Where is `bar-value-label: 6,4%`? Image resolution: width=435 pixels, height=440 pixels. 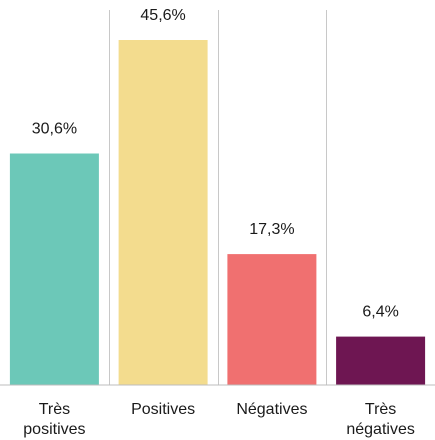 bar-value-label: 6,4% is located at coordinates (380, 312).